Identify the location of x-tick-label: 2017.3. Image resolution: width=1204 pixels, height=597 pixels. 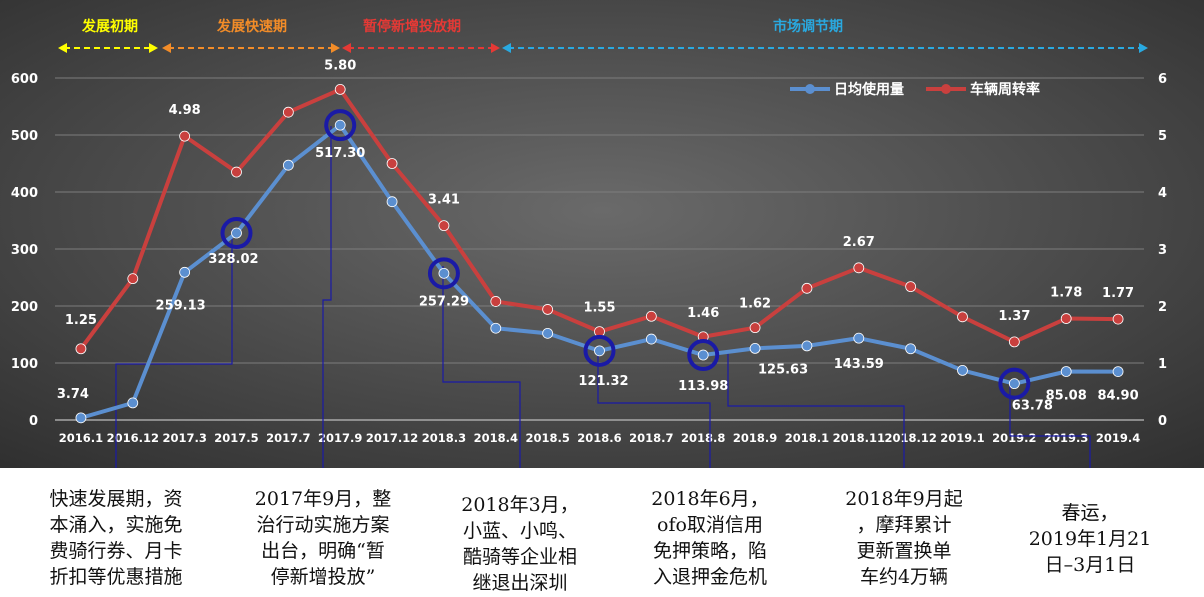
(184, 438).